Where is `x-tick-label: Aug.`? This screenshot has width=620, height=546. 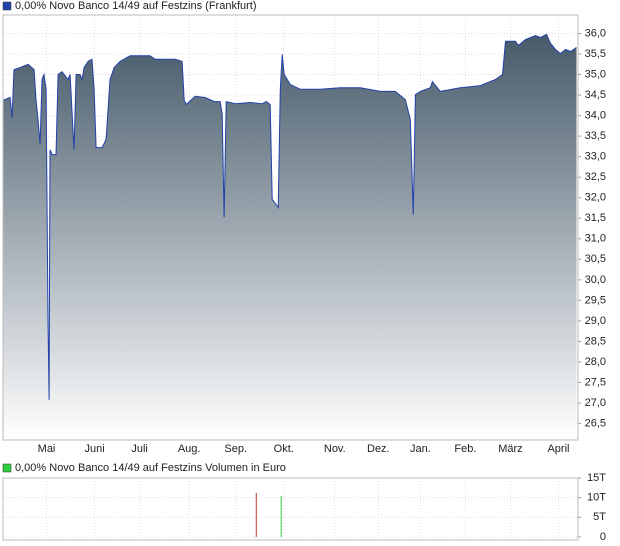
x-tick-label: Aug. is located at coordinates (189, 449).